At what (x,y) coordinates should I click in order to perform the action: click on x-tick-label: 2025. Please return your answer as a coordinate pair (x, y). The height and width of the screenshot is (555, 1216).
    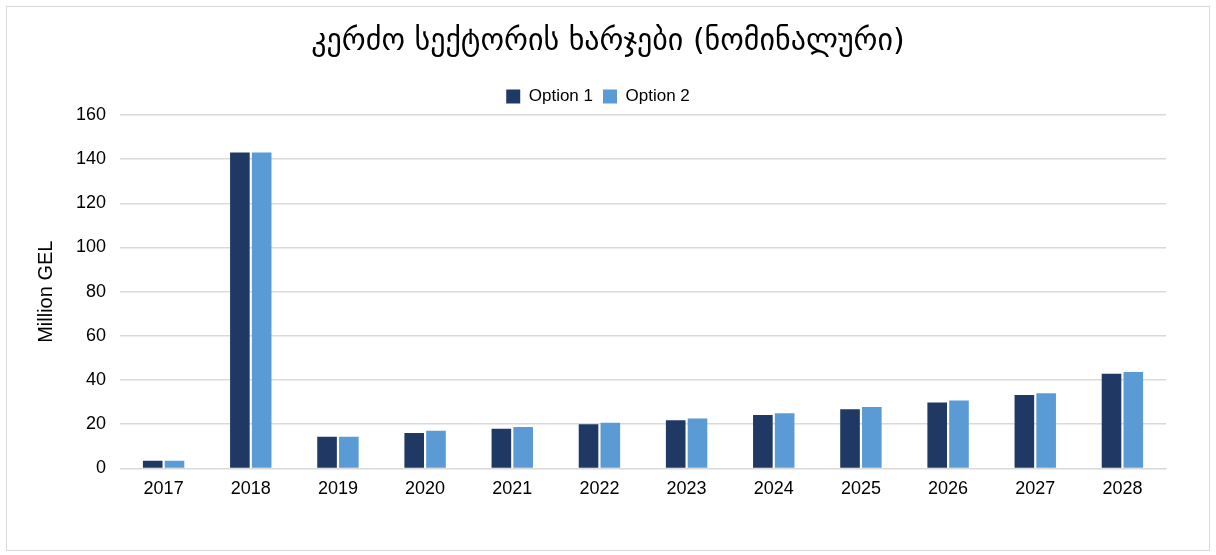
    Looking at the image, I should click on (860, 488).